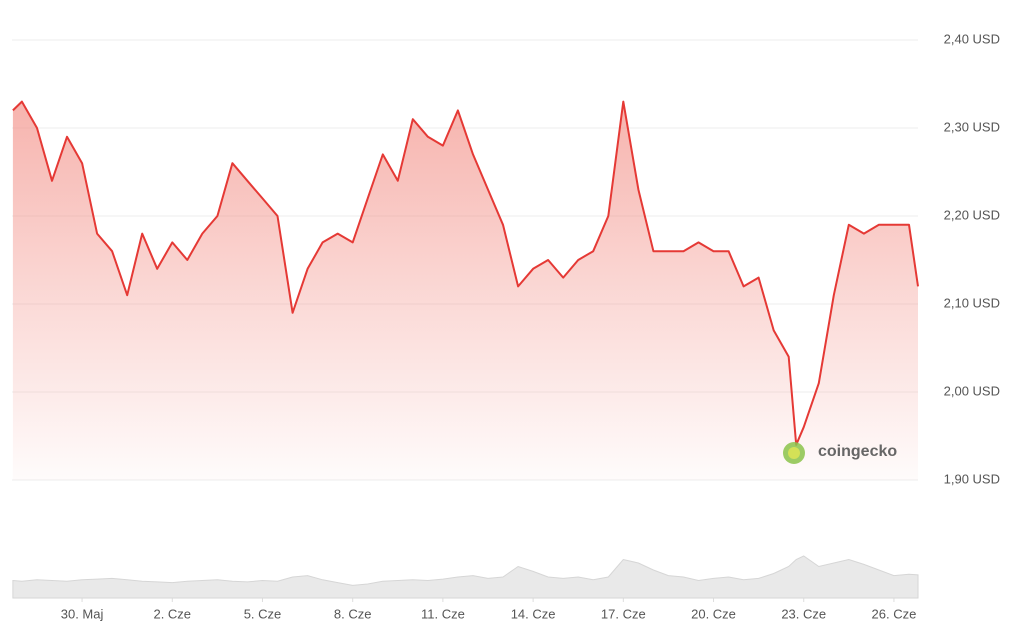 This screenshot has width=1024, height=637. I want to click on volume-area, so click(465, 577).